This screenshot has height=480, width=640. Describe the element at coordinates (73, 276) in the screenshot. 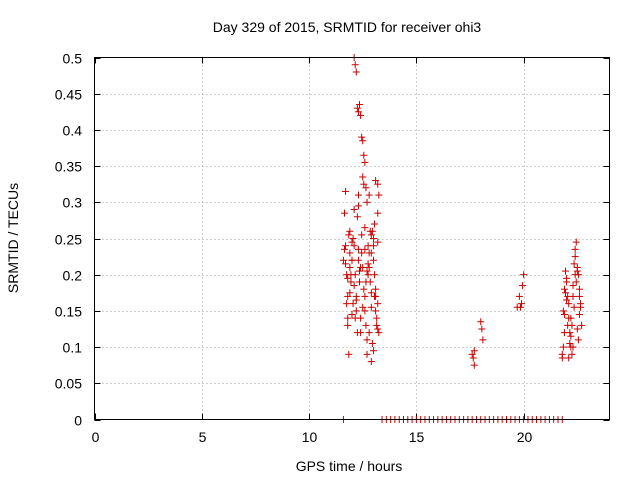

I see `y-tick-label: 0.2` at that location.